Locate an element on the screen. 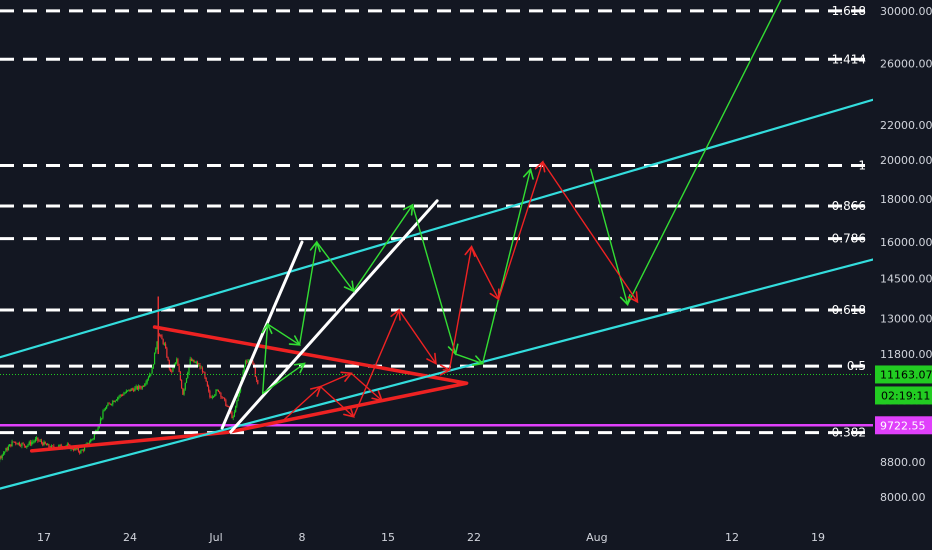  fib-label-1: 1 is located at coordinates (862, 166).